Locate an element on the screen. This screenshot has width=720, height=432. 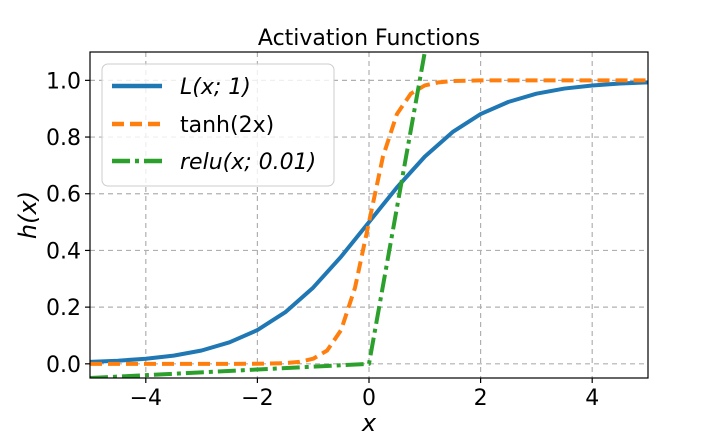
y-tick-label: 1.0 is located at coordinates (63, 81).